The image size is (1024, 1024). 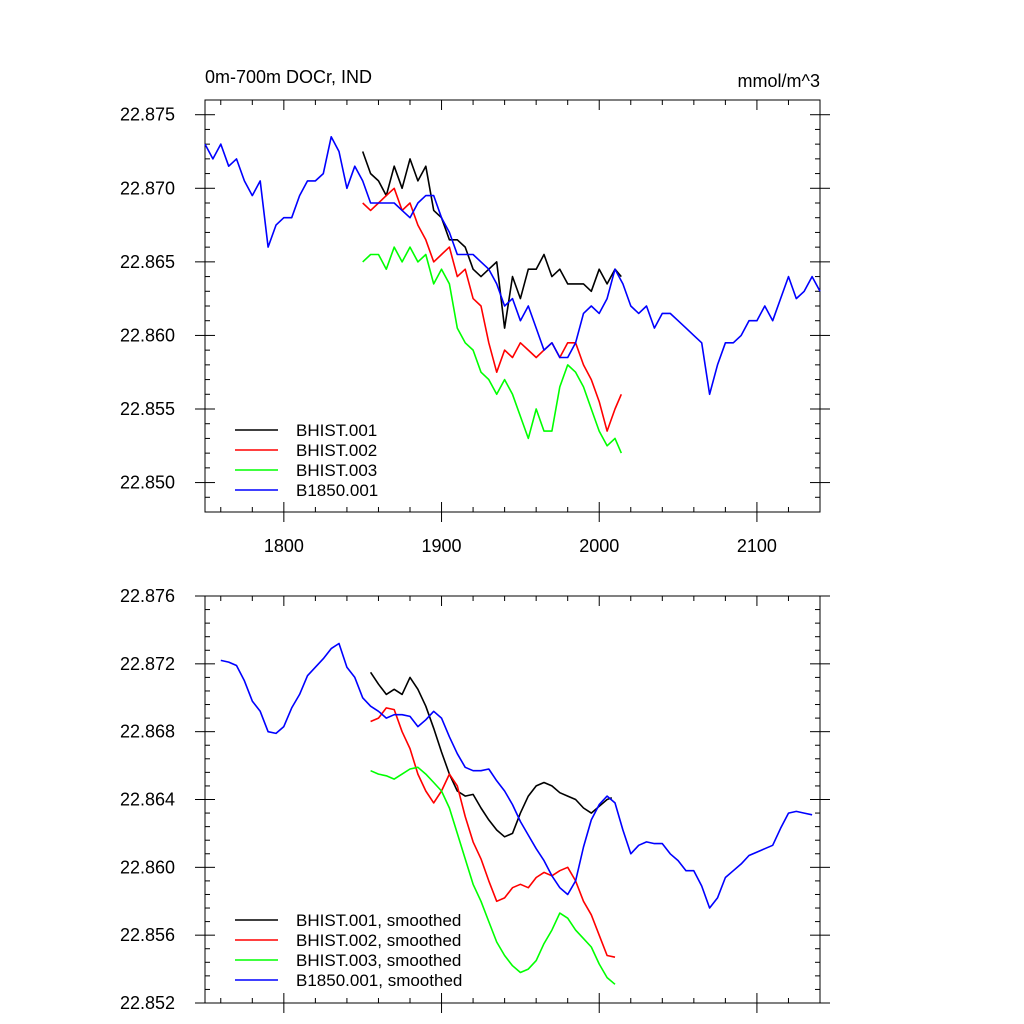 I want to click on bottom-legend-label-3: BHIST.003, smoothed, so click(x=378, y=960).